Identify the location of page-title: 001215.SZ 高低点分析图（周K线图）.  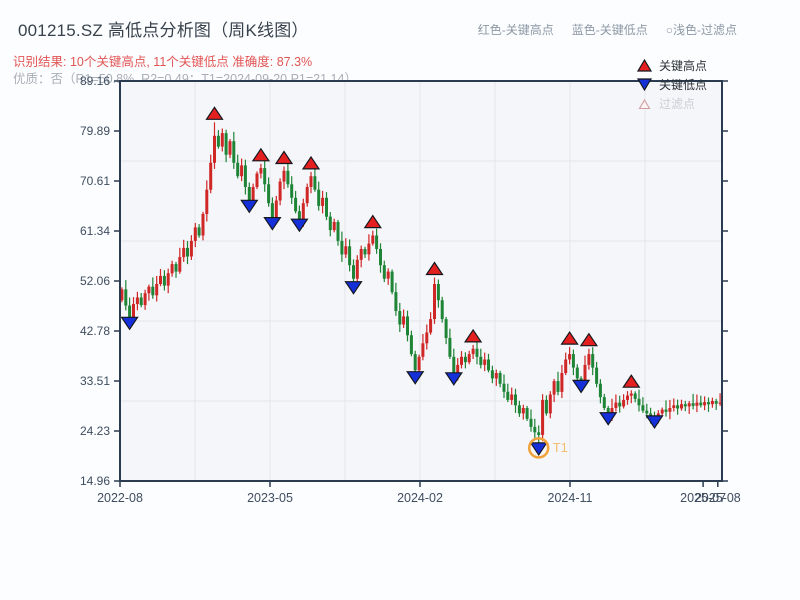
(163, 30).